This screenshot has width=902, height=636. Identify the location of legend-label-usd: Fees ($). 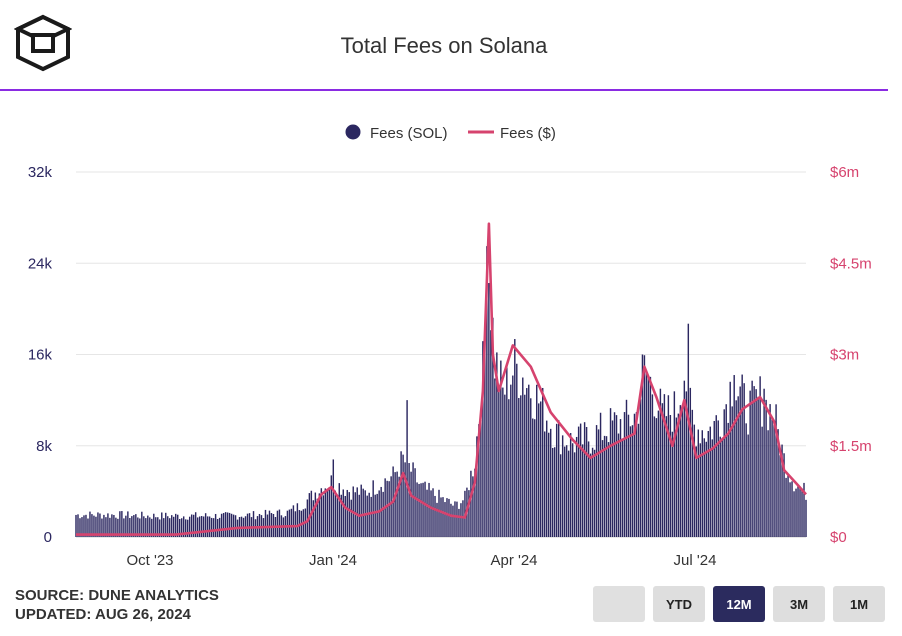
(528, 133).